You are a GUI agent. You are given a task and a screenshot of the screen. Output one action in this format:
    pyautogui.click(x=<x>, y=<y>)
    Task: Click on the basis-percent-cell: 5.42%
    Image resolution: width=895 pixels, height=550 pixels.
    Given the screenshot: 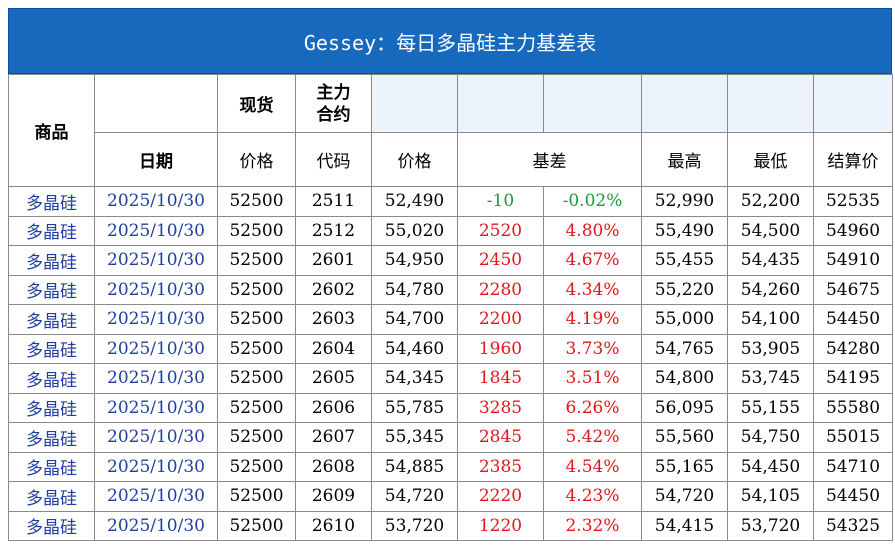 What is the action you would take?
    pyautogui.click(x=592, y=437)
    